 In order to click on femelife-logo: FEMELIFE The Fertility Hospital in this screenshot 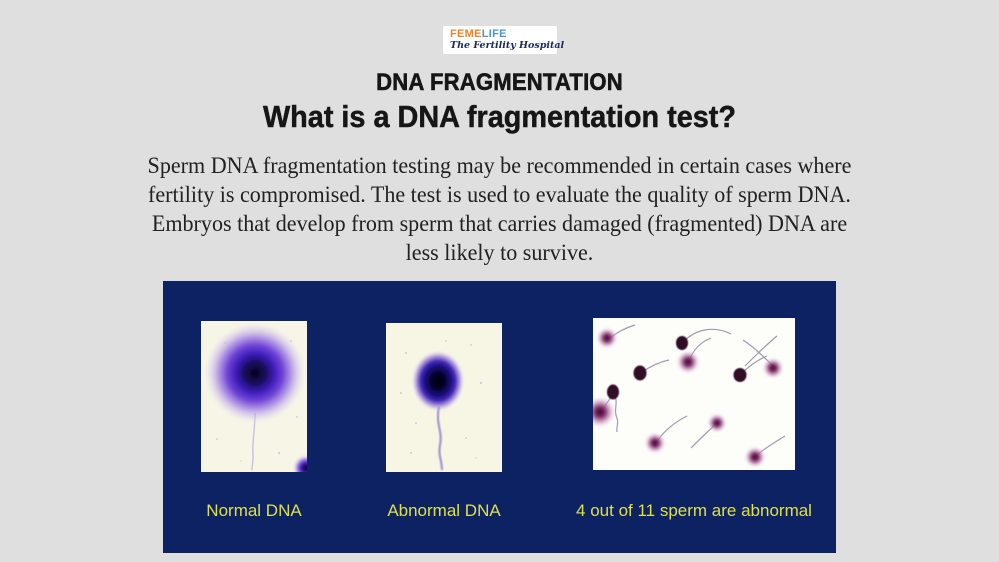, I will do `click(503, 40)`.